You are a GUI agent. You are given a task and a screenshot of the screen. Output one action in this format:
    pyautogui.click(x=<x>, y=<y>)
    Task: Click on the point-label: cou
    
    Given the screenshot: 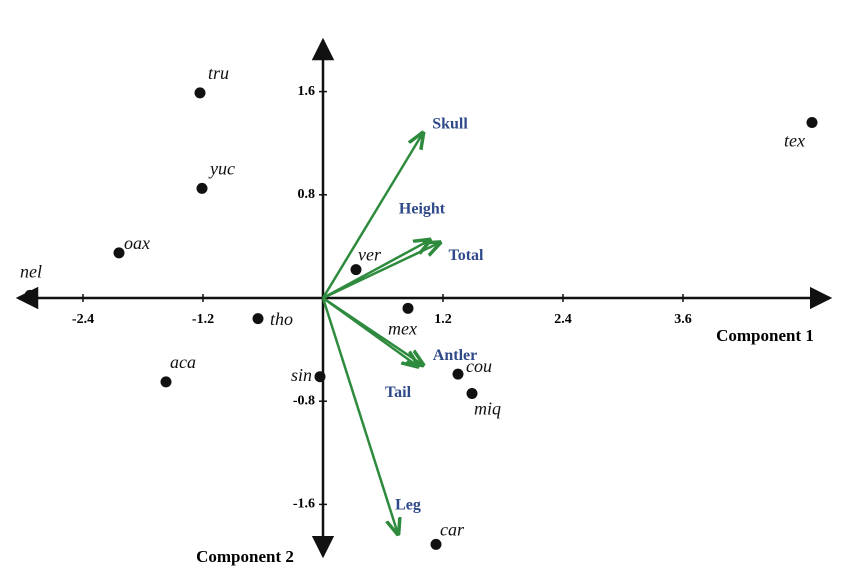 What is the action you would take?
    pyautogui.click(x=479, y=366)
    